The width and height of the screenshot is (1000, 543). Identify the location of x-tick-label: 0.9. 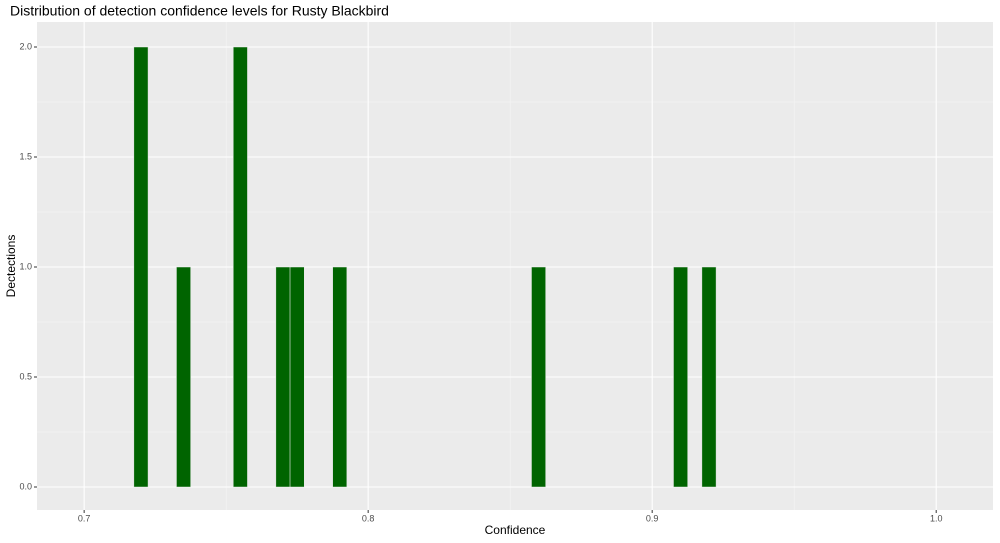
(652, 518).